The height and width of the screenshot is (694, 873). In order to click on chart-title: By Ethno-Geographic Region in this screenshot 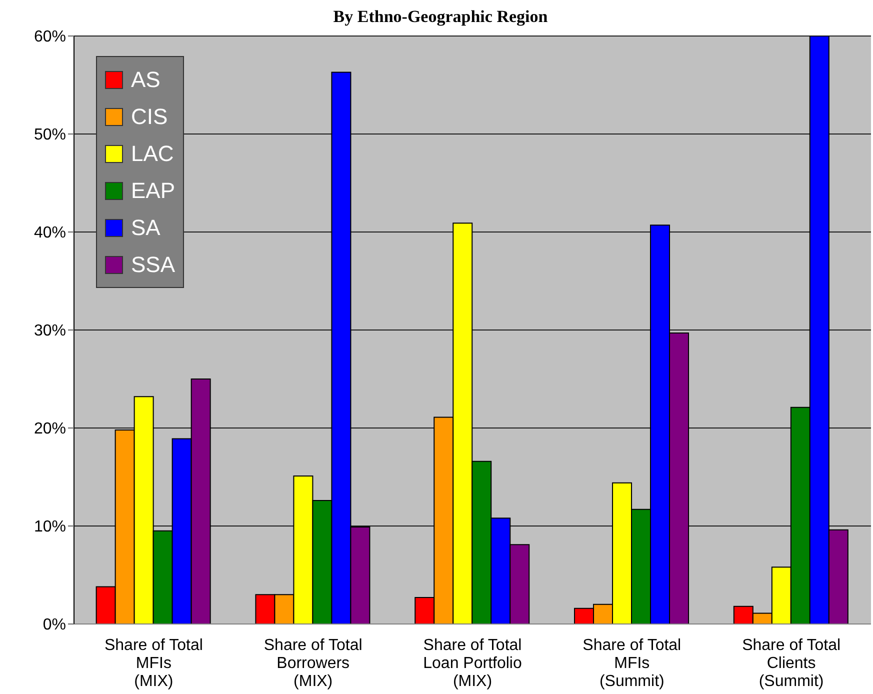, I will do `click(440, 16)`.